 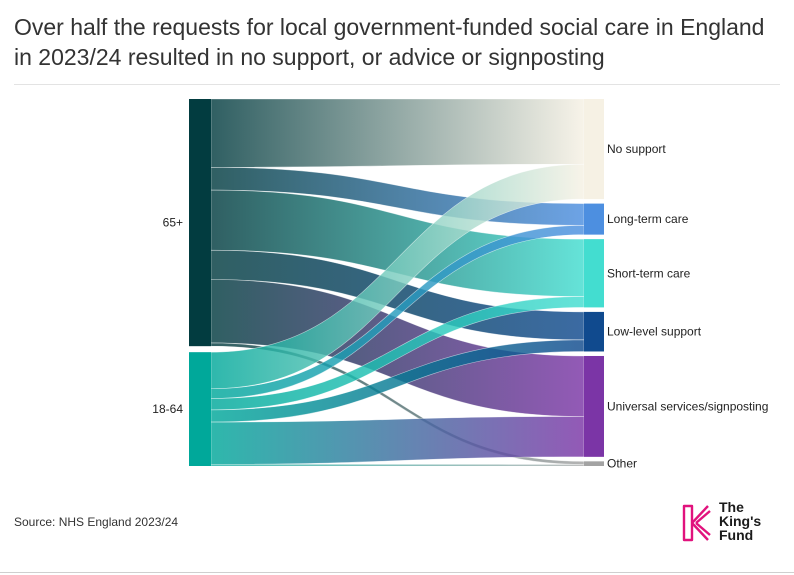 What do you see at coordinates (397, 353) in the screenshot?
I see `flow-s1864-to-short_term` at bounding box center [397, 353].